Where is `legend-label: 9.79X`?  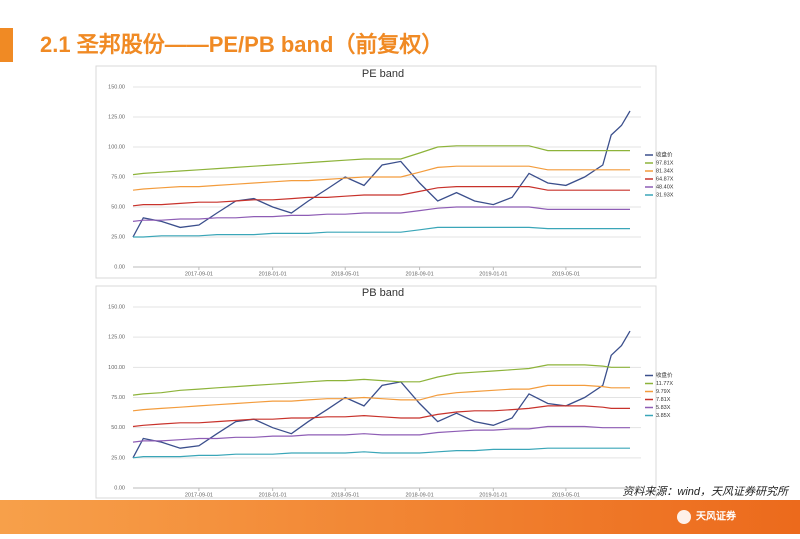
legend-label: 9.79X is located at coordinates (663, 392).